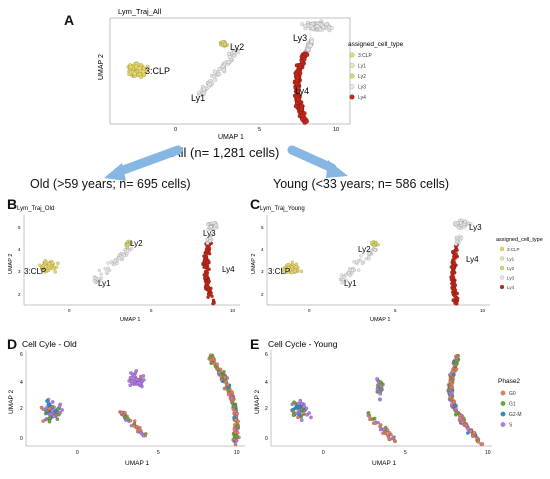  I want to click on panel-c-ytick-0: 2, so click(262, 294).